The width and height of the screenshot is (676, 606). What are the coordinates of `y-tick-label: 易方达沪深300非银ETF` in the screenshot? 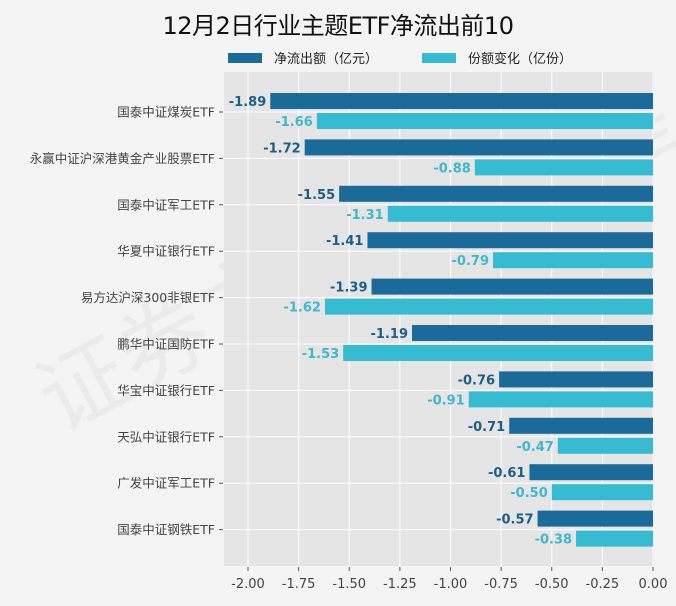 It's located at (148, 297).